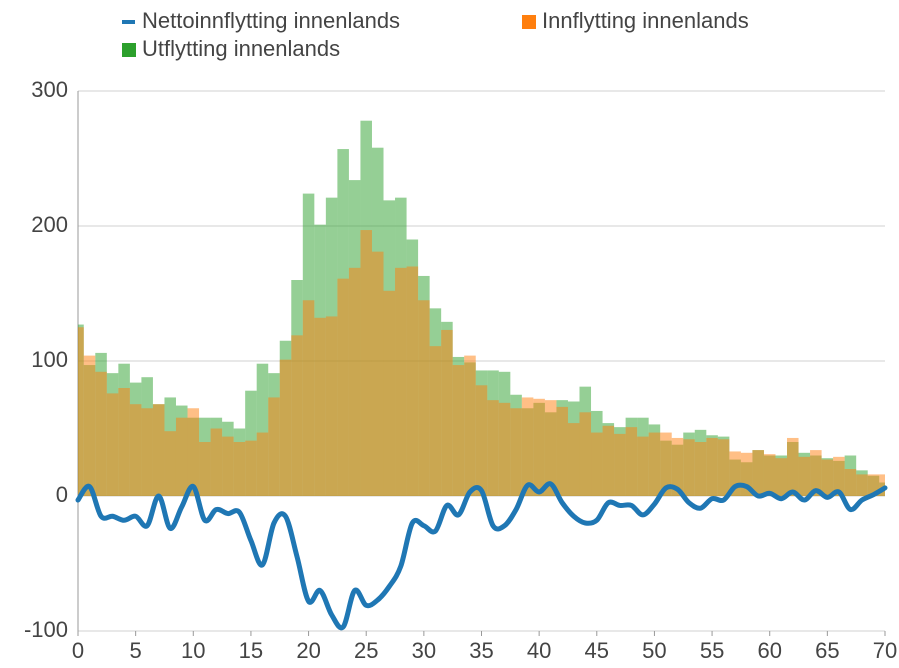 The width and height of the screenshot is (899, 668). I want to click on y-tick-label: -100, so click(46, 629).